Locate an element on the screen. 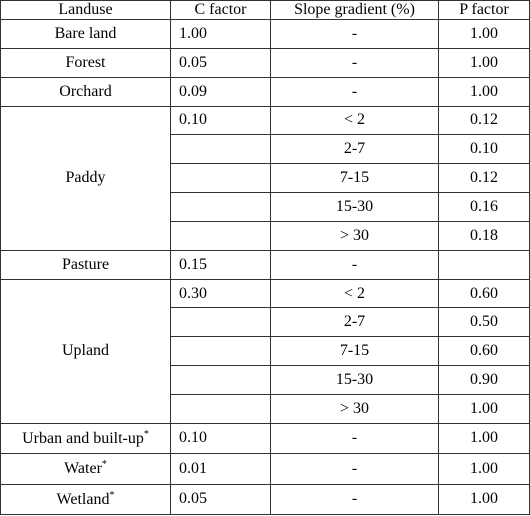 The width and height of the screenshot is (530, 516). c-factor: 1.00 is located at coordinates (220, 34).